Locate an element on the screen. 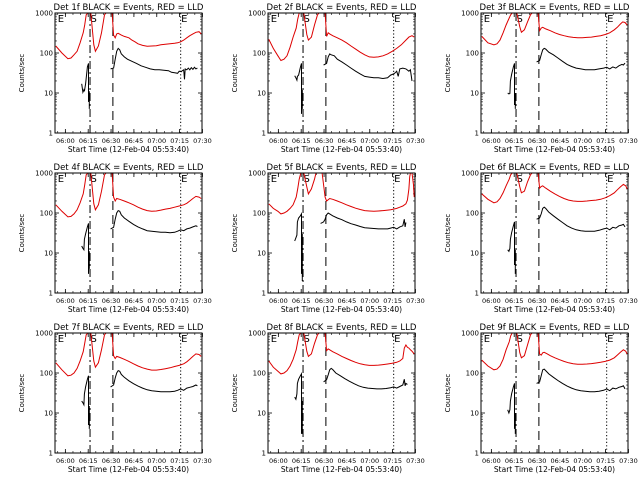  chart-title: Det 1f BLACK = Events, RED = LLD is located at coordinates (129, 8).